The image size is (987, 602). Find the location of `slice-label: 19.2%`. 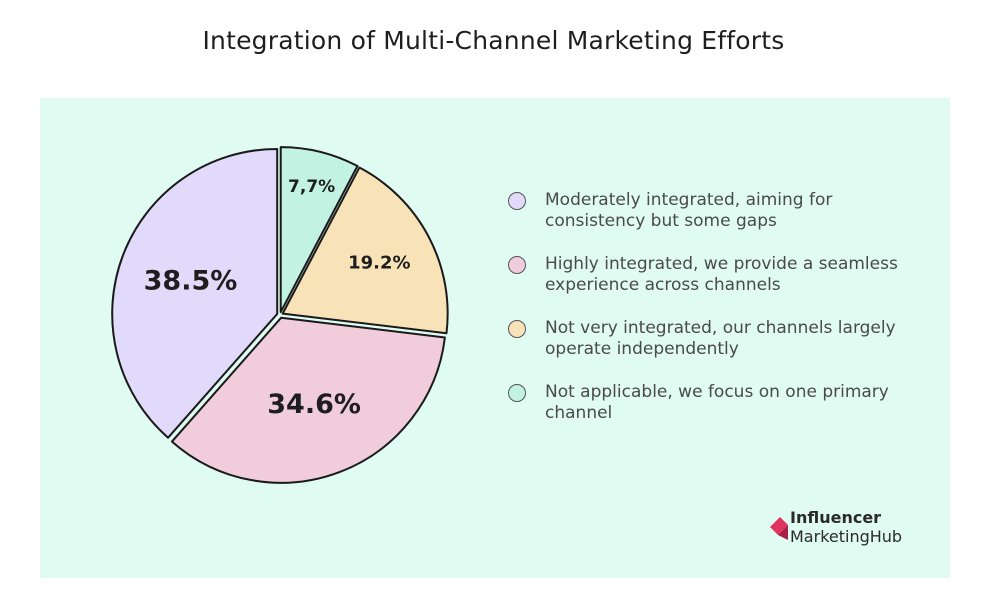

slice-label: 19.2% is located at coordinates (379, 262).